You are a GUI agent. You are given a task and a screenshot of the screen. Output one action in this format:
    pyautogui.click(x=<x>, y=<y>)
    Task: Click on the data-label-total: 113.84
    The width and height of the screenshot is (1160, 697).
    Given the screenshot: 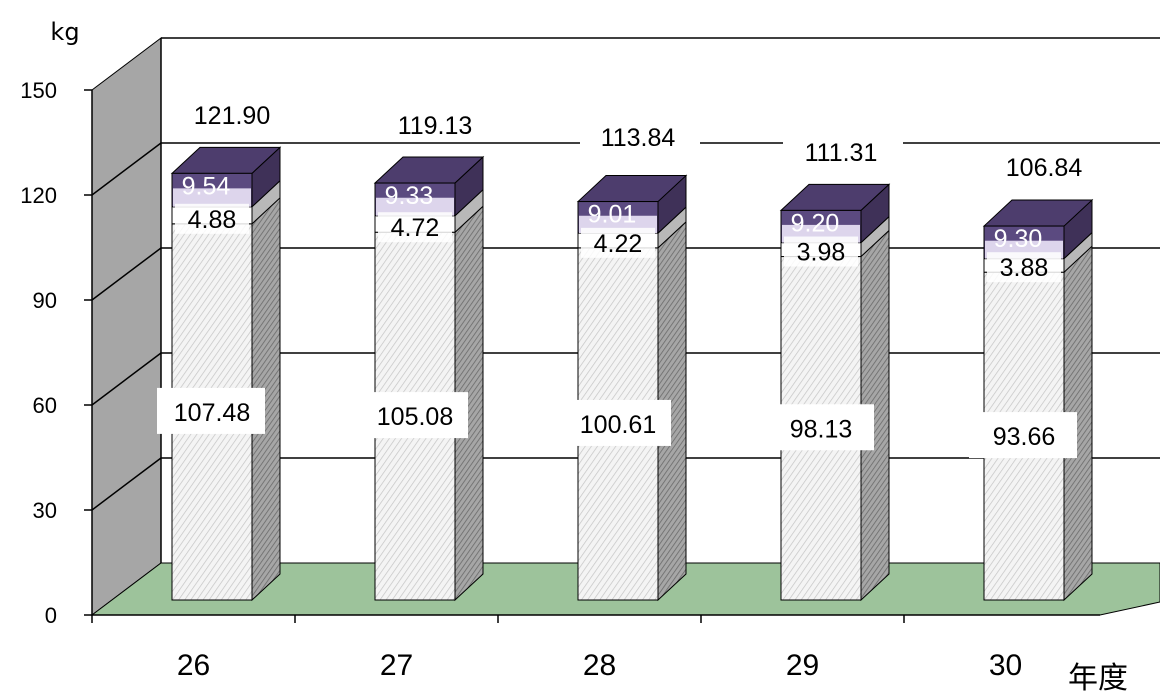 What is the action you would take?
    pyautogui.click(x=638, y=138)
    